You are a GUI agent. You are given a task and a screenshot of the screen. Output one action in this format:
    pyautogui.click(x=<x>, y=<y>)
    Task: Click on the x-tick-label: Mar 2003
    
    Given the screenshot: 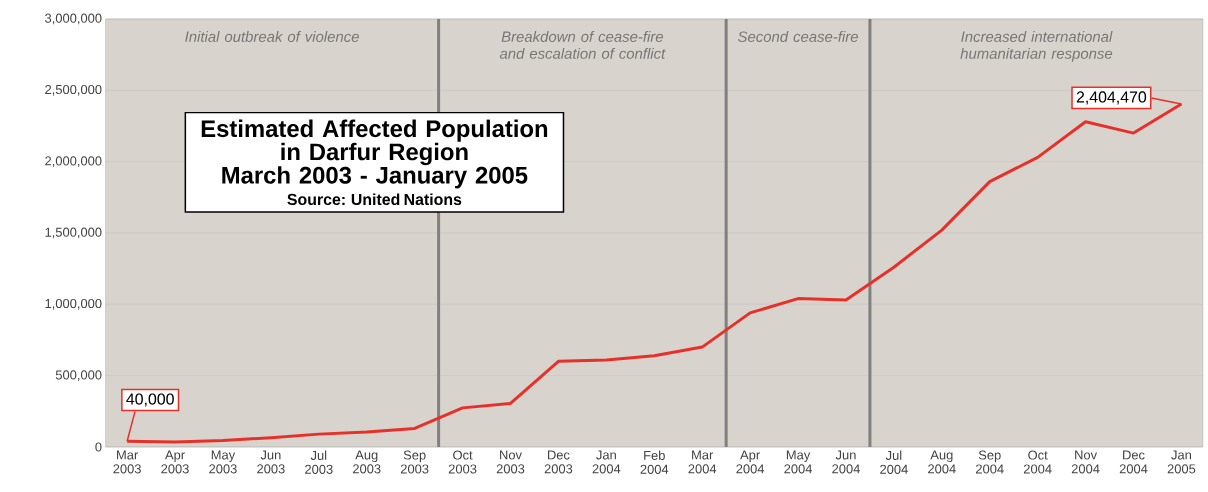 What is the action you would take?
    pyautogui.click(x=127, y=462)
    